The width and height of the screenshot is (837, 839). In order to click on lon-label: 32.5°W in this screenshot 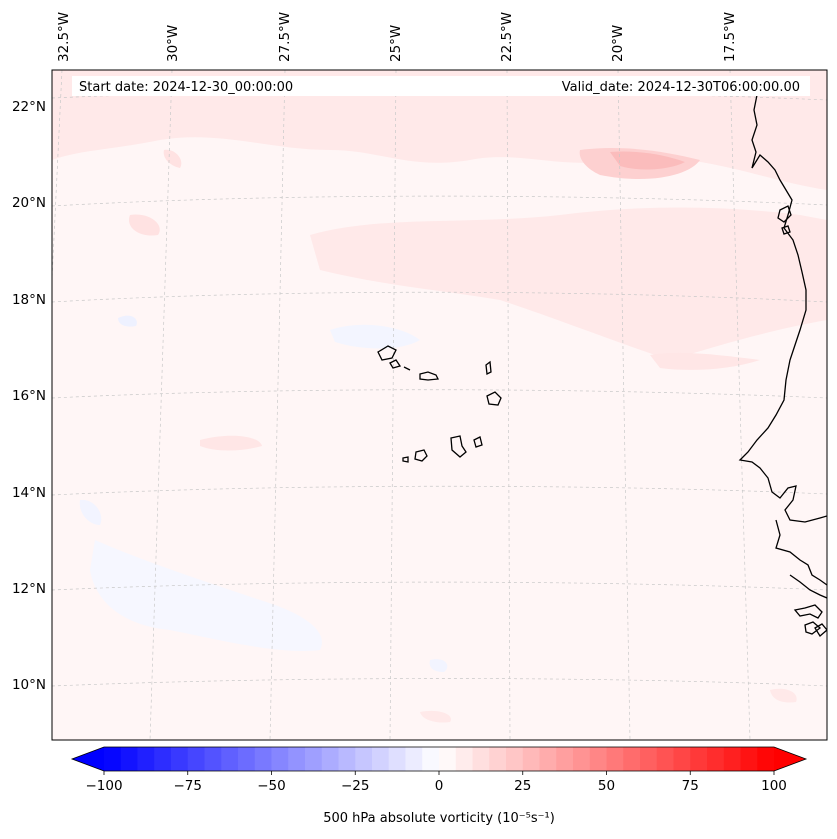, I will do `click(64, 37)`.